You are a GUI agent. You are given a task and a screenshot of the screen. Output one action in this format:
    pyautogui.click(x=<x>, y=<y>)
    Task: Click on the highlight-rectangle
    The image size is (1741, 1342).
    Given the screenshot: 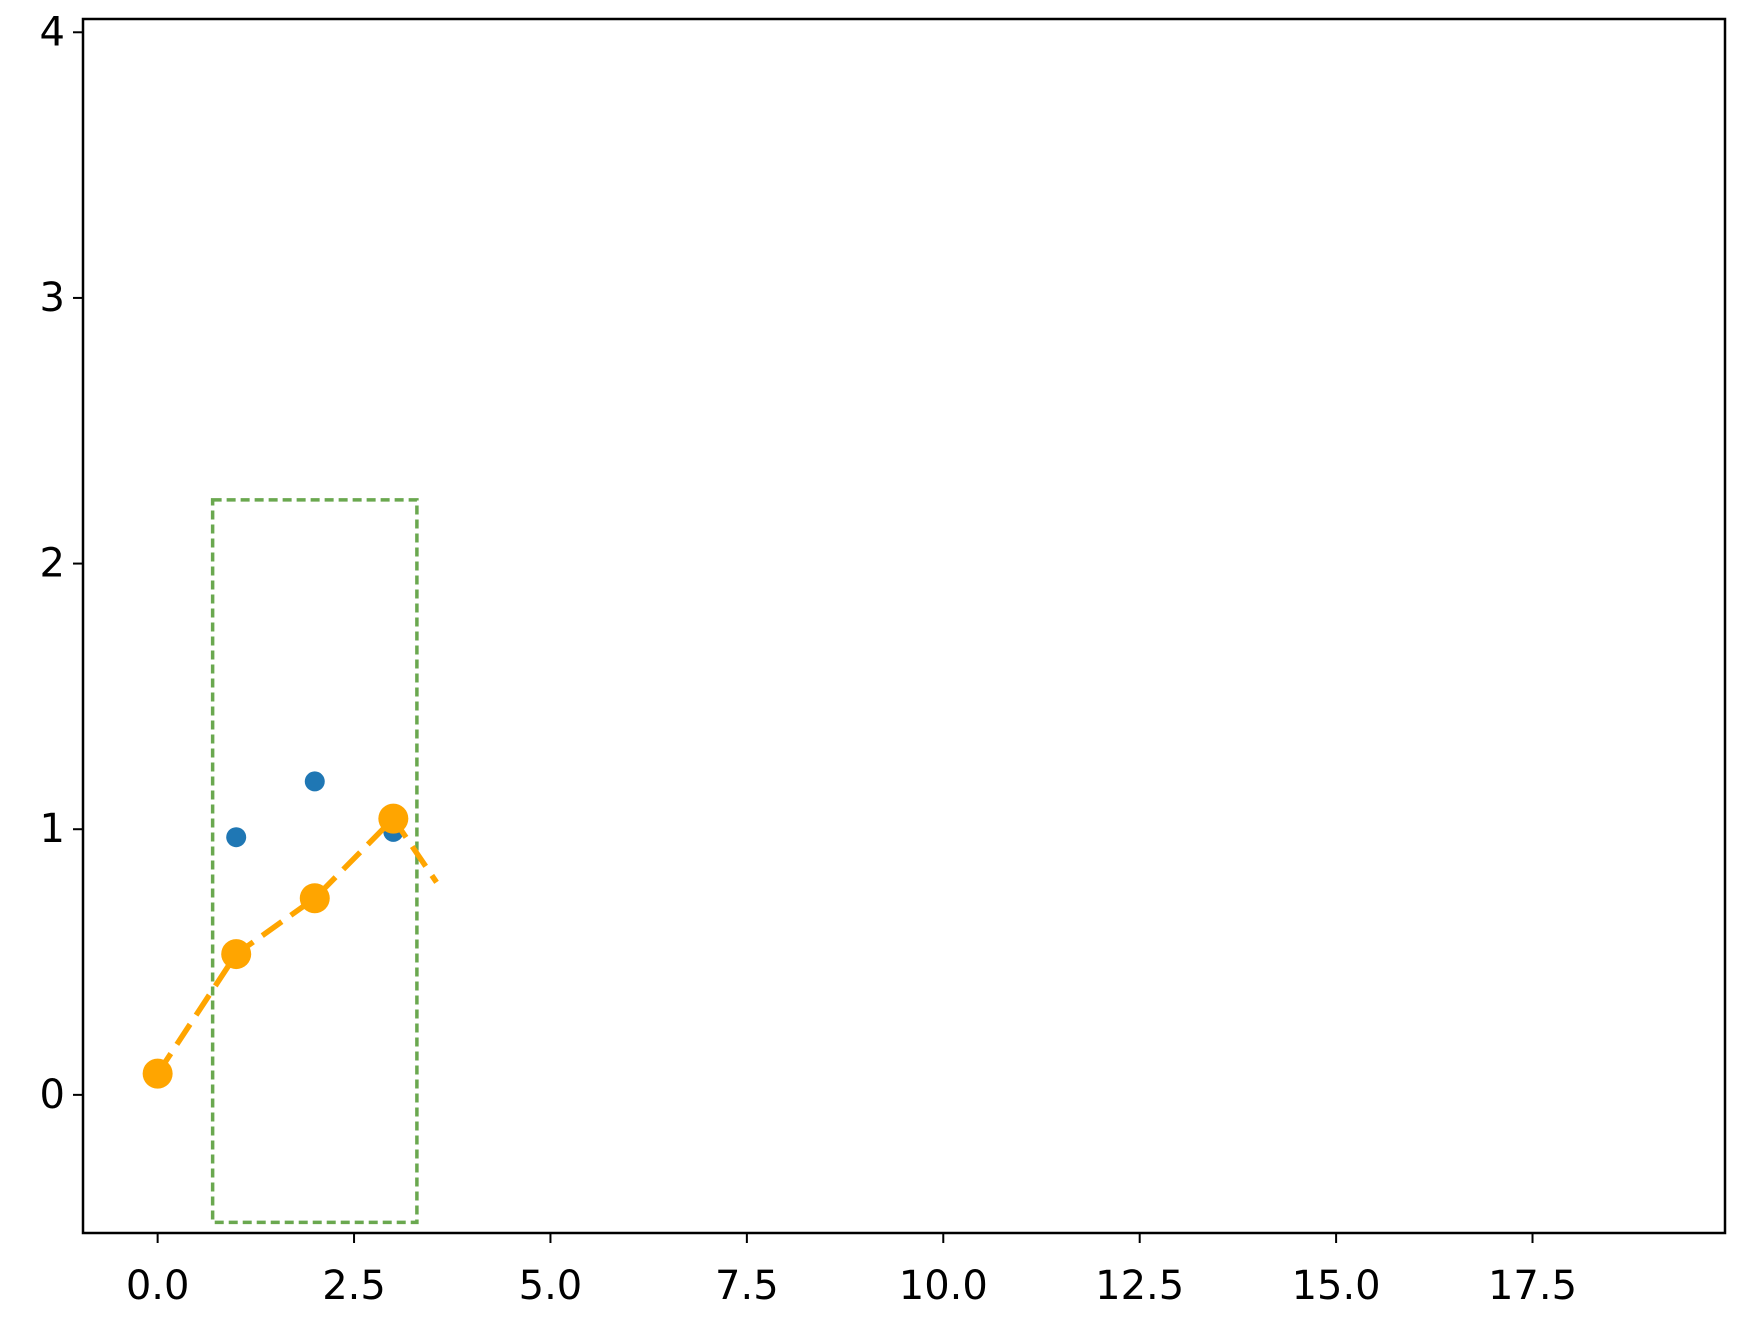 What is the action you would take?
    pyautogui.click(x=314, y=861)
    